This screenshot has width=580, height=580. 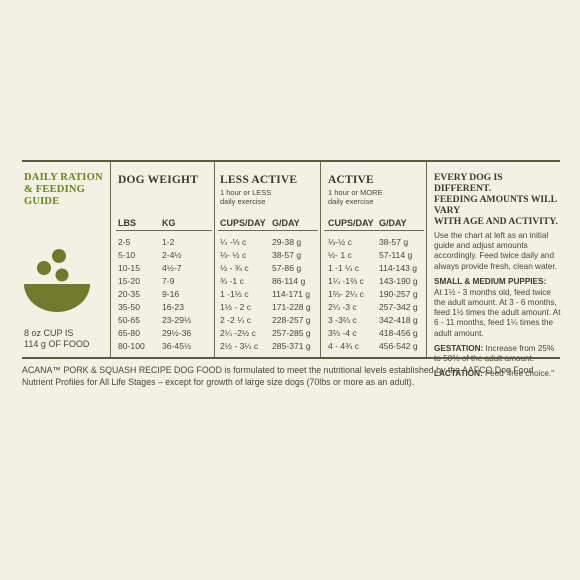 What do you see at coordinates (286, 223) in the screenshot?
I see `g-less-header: G/DAY` at bounding box center [286, 223].